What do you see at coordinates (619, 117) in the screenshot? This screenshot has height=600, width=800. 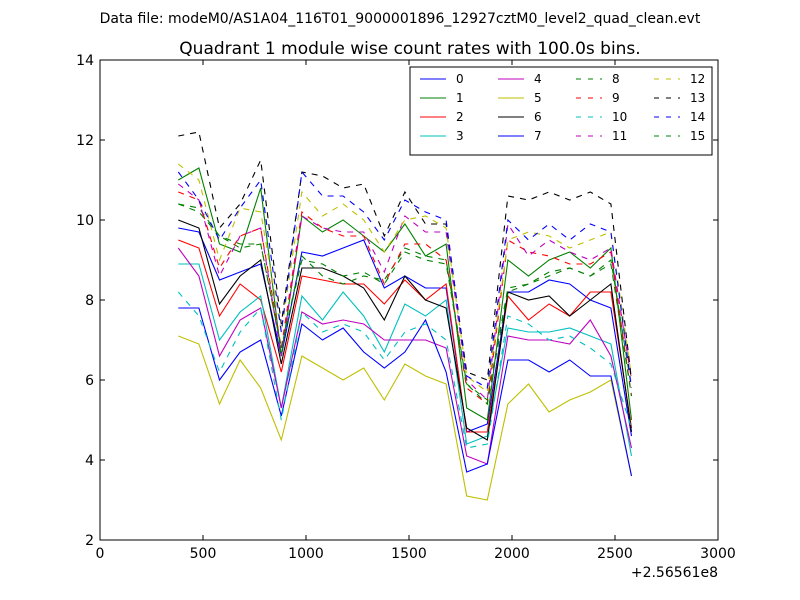 I see `legend-label-10: 10` at bounding box center [619, 117].